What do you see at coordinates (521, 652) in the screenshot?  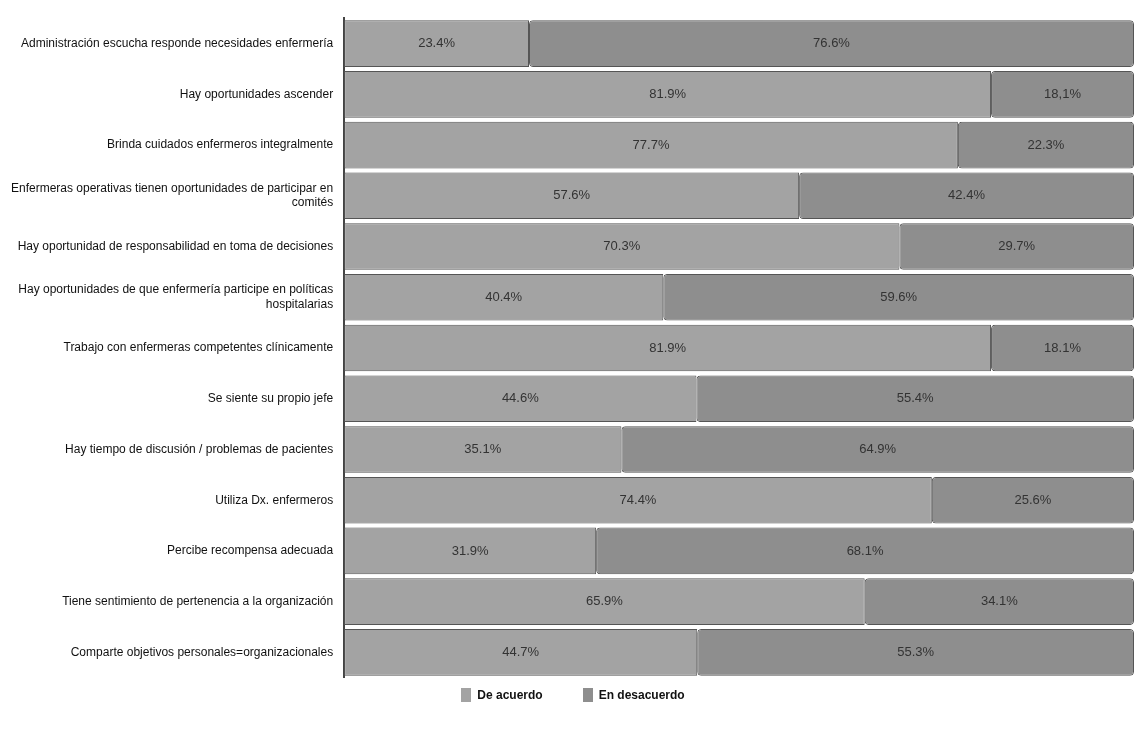 I see `data-label: 44.7%` at bounding box center [521, 652].